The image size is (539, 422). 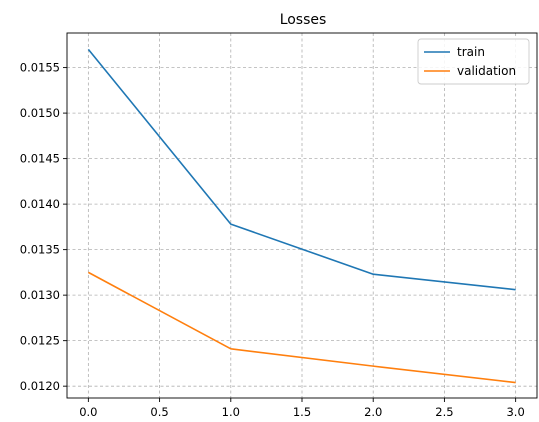 What do you see at coordinates (159, 412) in the screenshot?
I see `x-tick-label: 0.5` at bounding box center [159, 412].